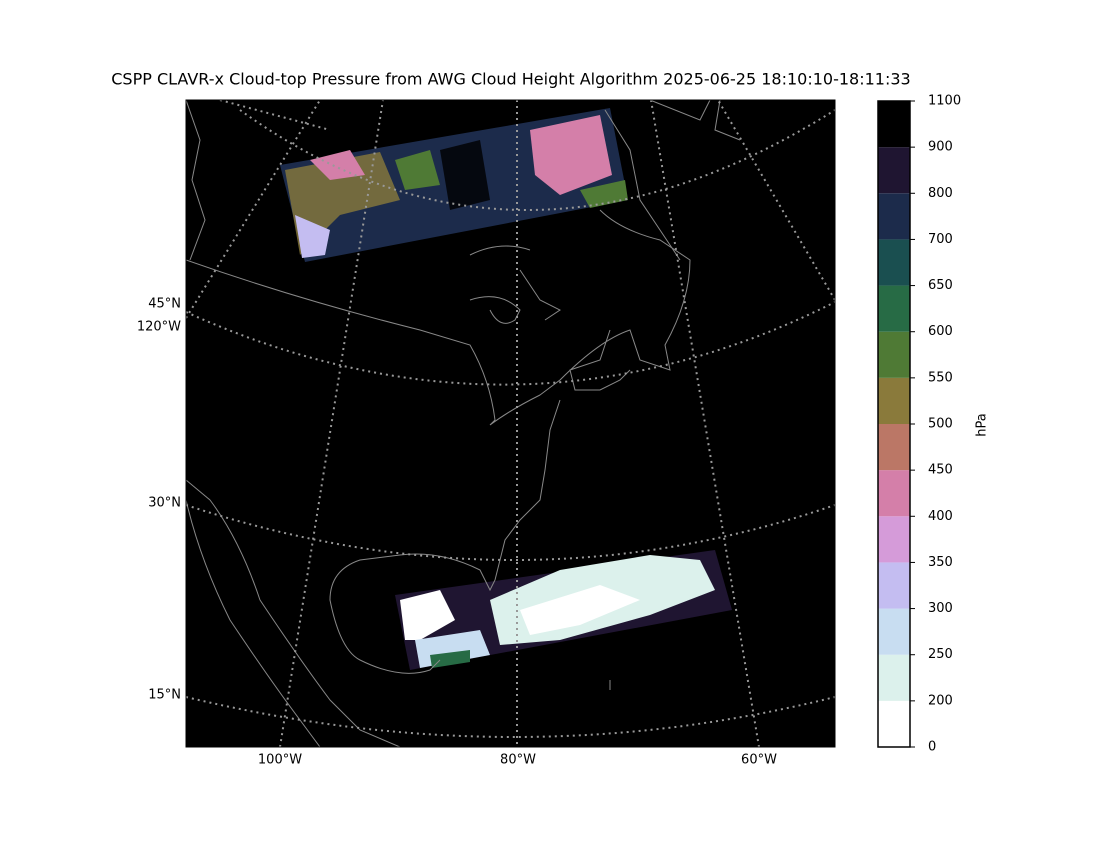  What do you see at coordinates (940, 285) in the screenshot?
I see `colorbar-tick-label: 650` at bounding box center [940, 285].